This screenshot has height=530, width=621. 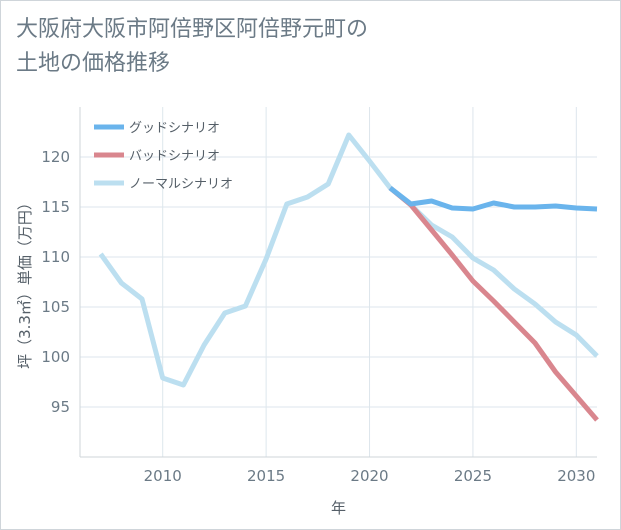 I want to click on x-tick-label: 2010, so click(x=163, y=476).